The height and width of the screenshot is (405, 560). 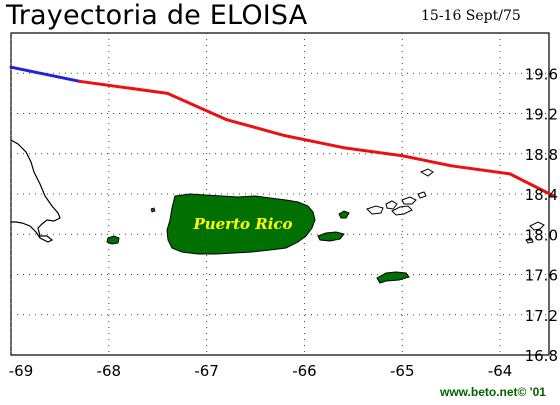 I want to click on credit-text: www.beto.net© '01, so click(x=493, y=392).